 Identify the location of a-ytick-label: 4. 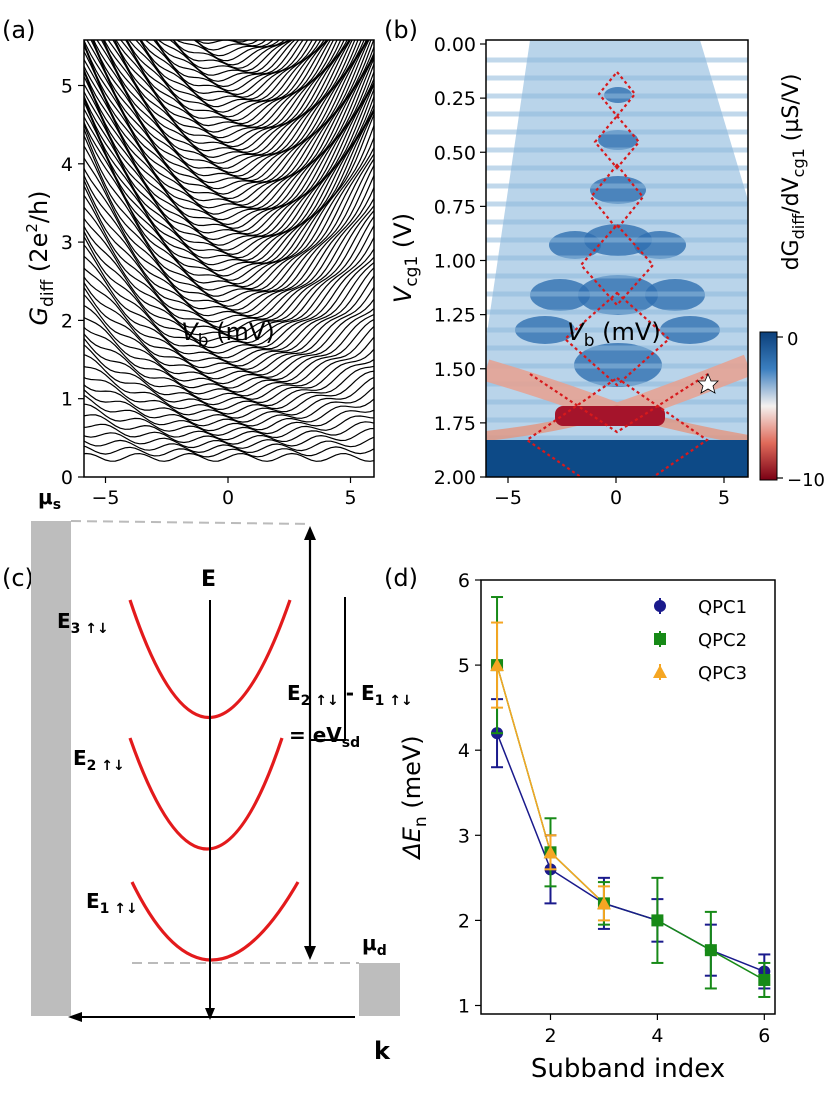
(67, 165).